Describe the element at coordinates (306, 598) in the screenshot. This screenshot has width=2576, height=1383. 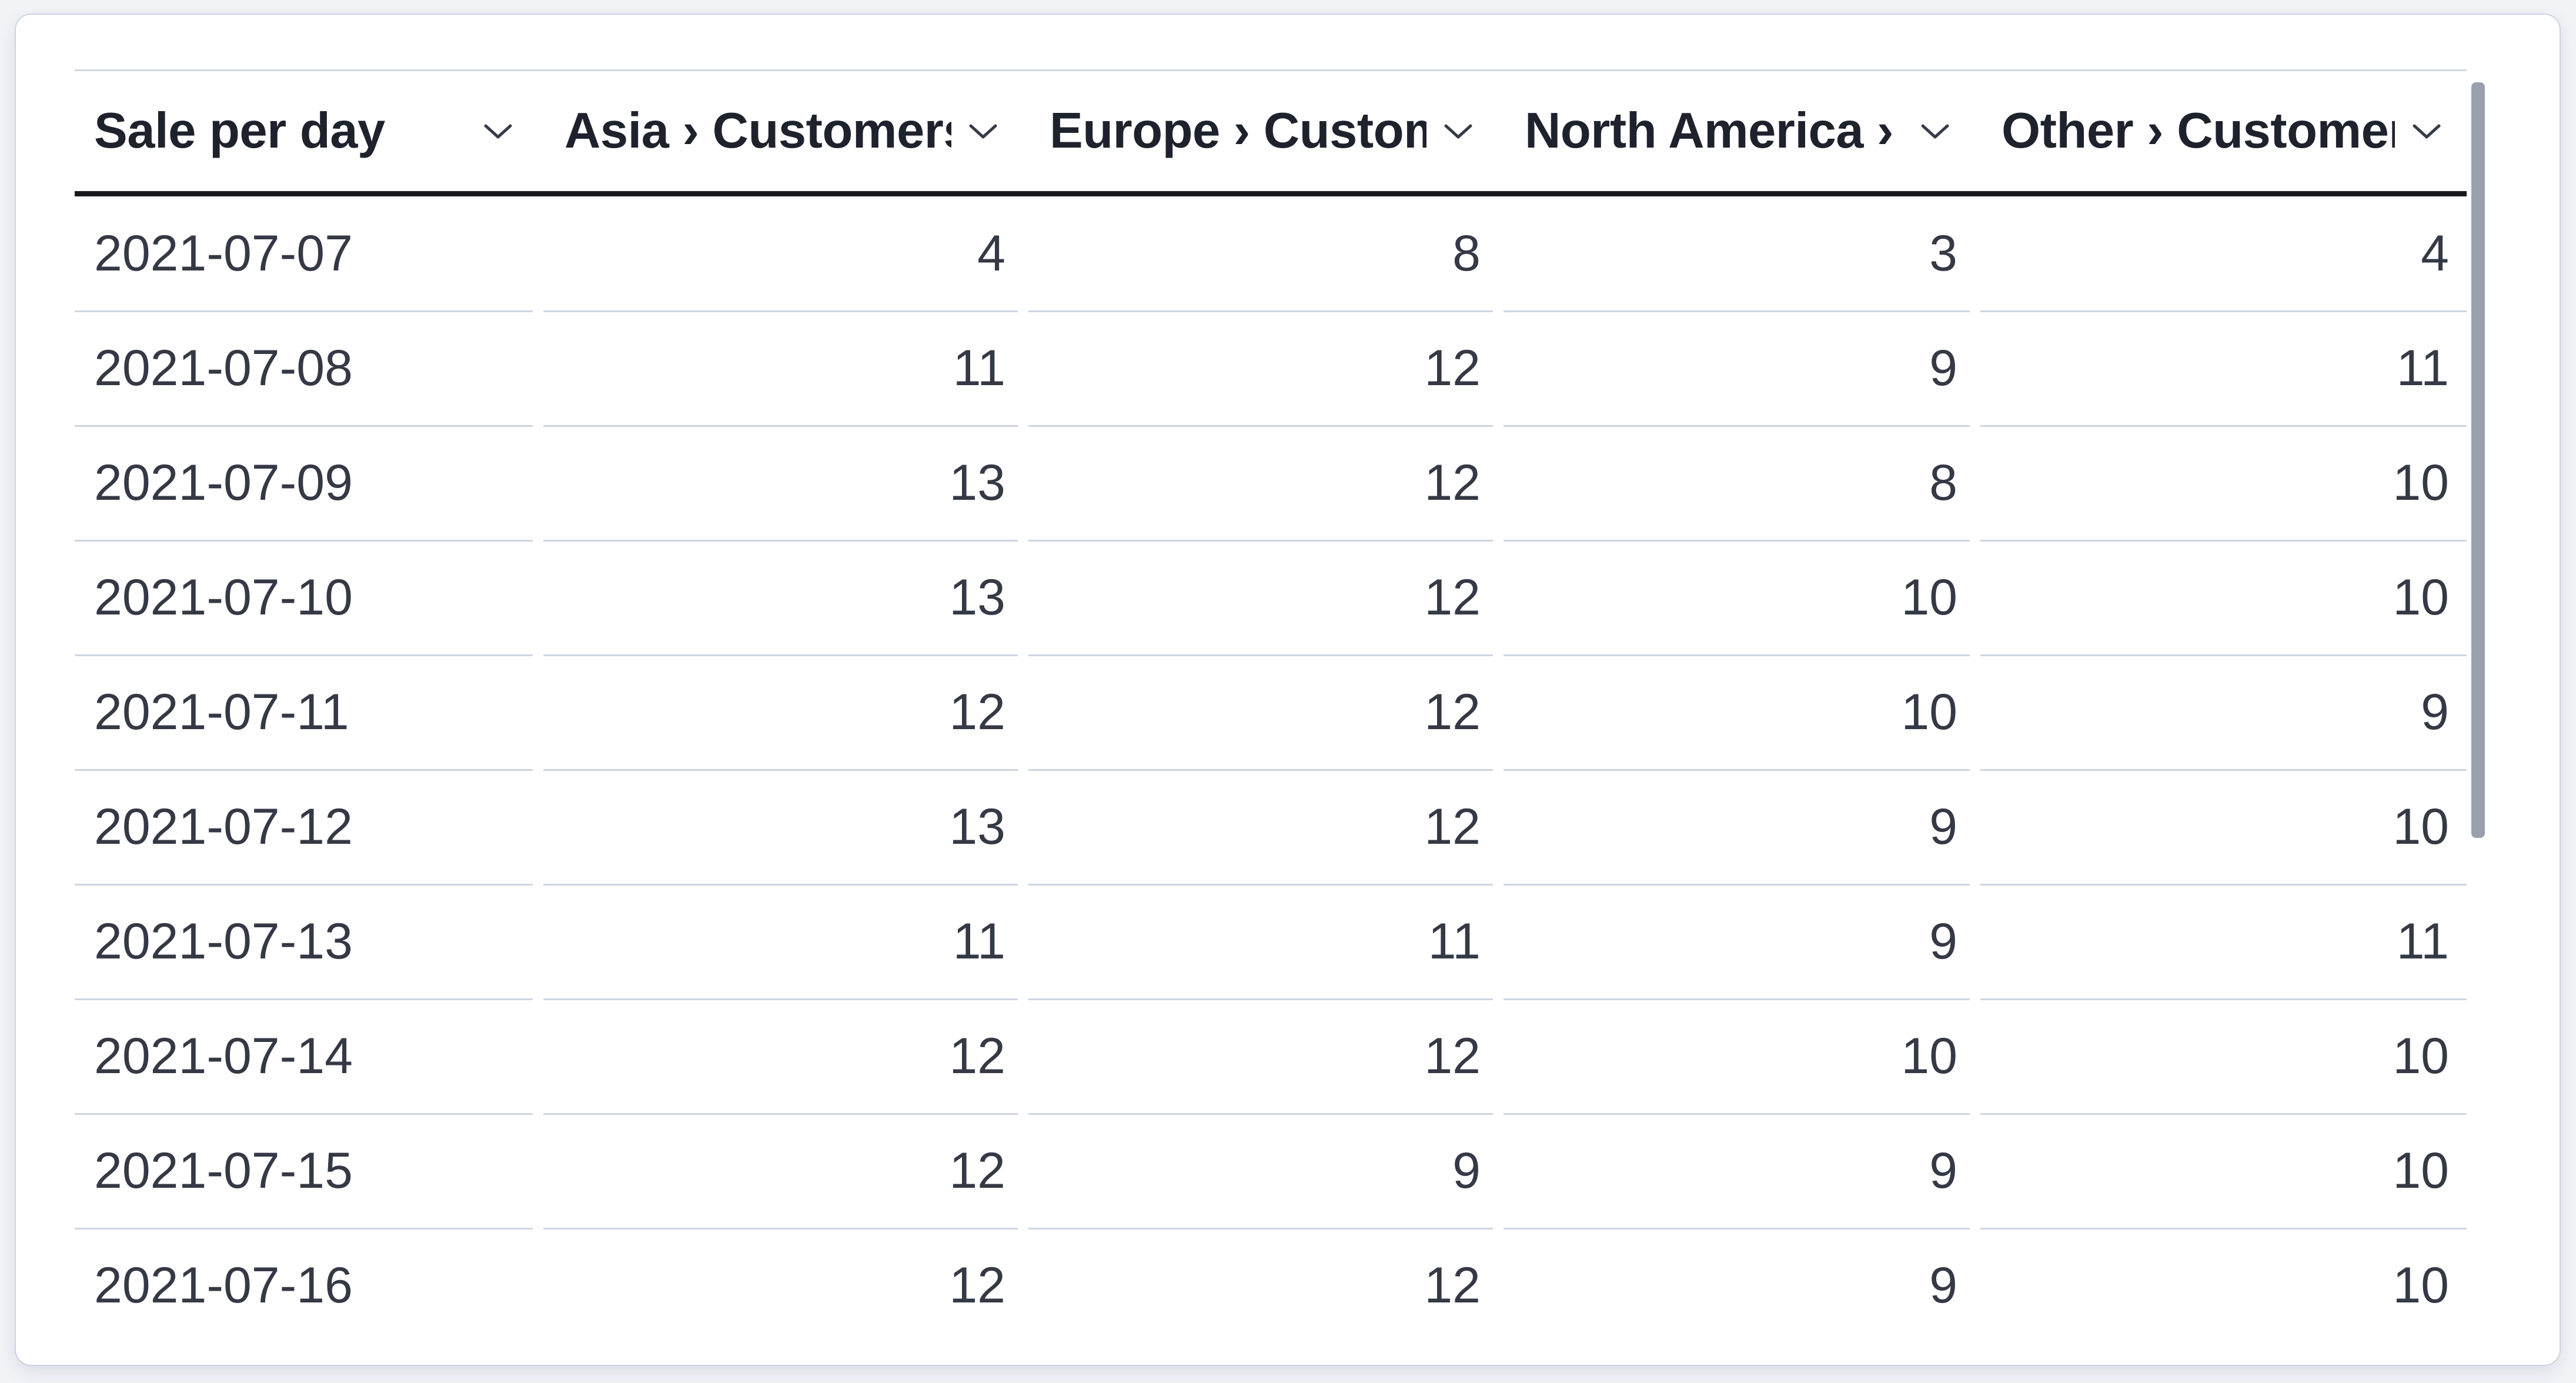
I see `row-date-cell: 2021-07-10` at that location.